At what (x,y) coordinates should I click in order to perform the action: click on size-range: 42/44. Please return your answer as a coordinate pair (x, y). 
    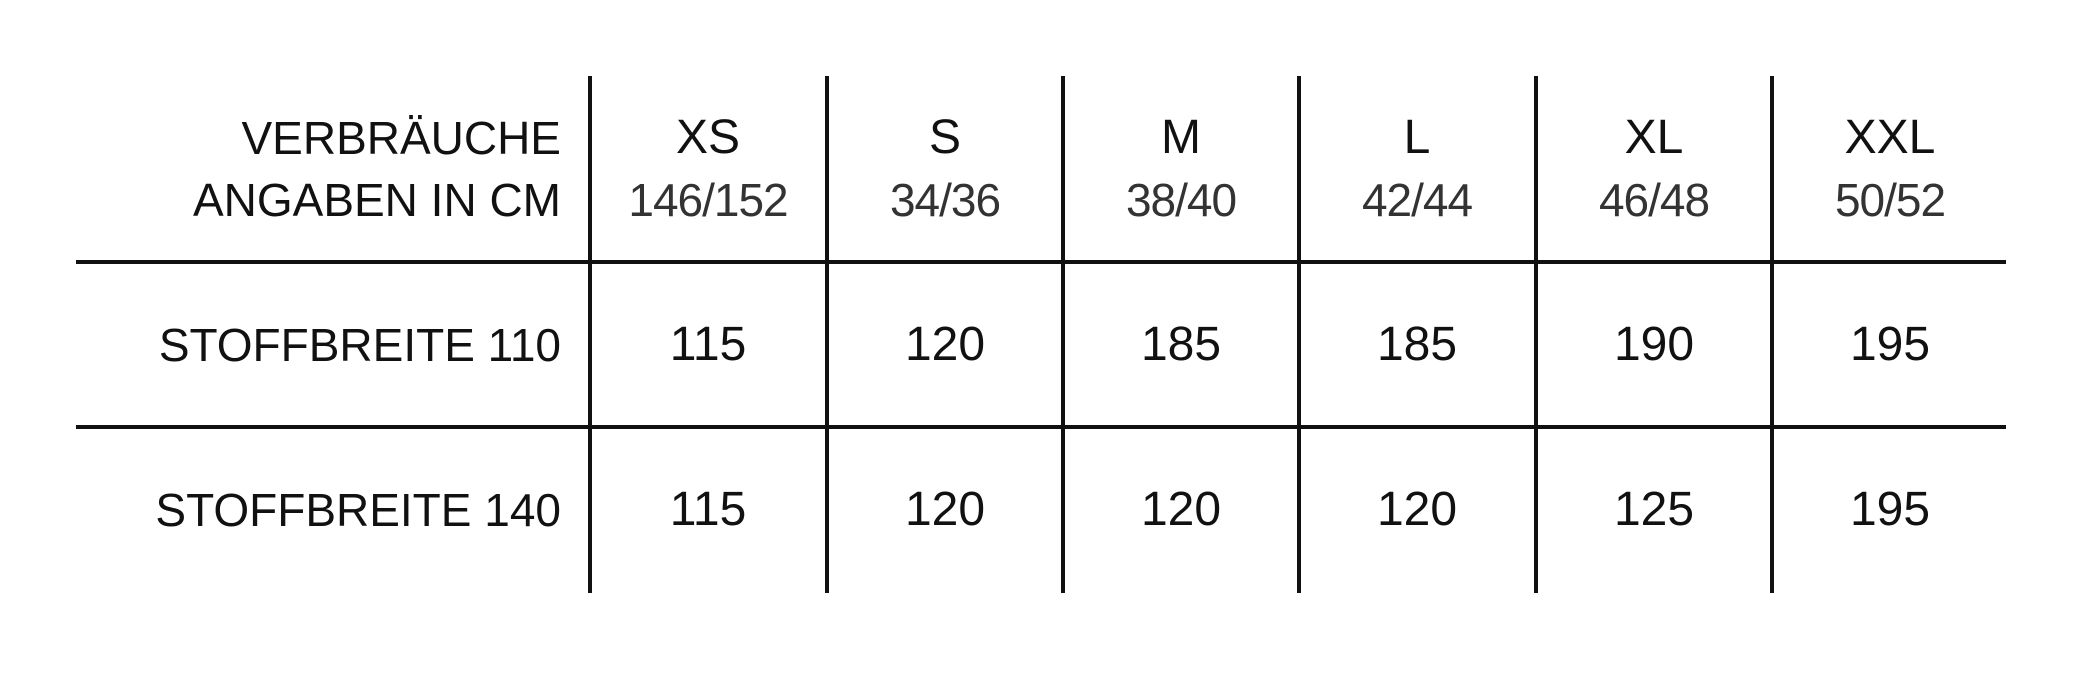
    Looking at the image, I should click on (1417, 200).